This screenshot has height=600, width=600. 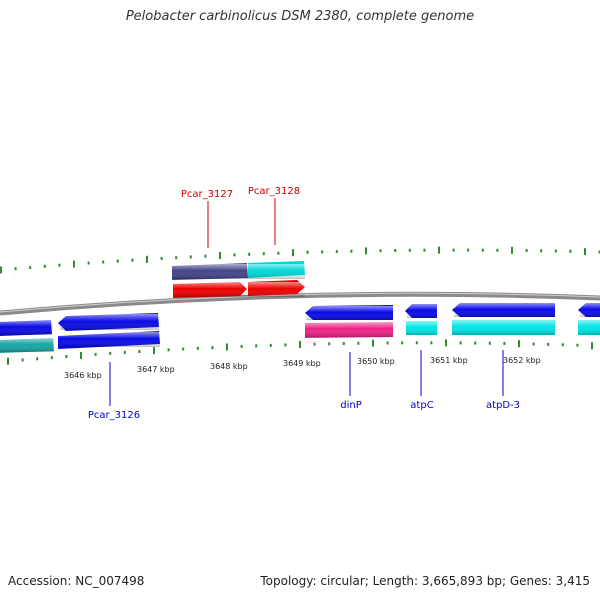 What do you see at coordinates (156, 369) in the screenshot?
I see `scale-label: 3647 kbp` at bounding box center [156, 369].